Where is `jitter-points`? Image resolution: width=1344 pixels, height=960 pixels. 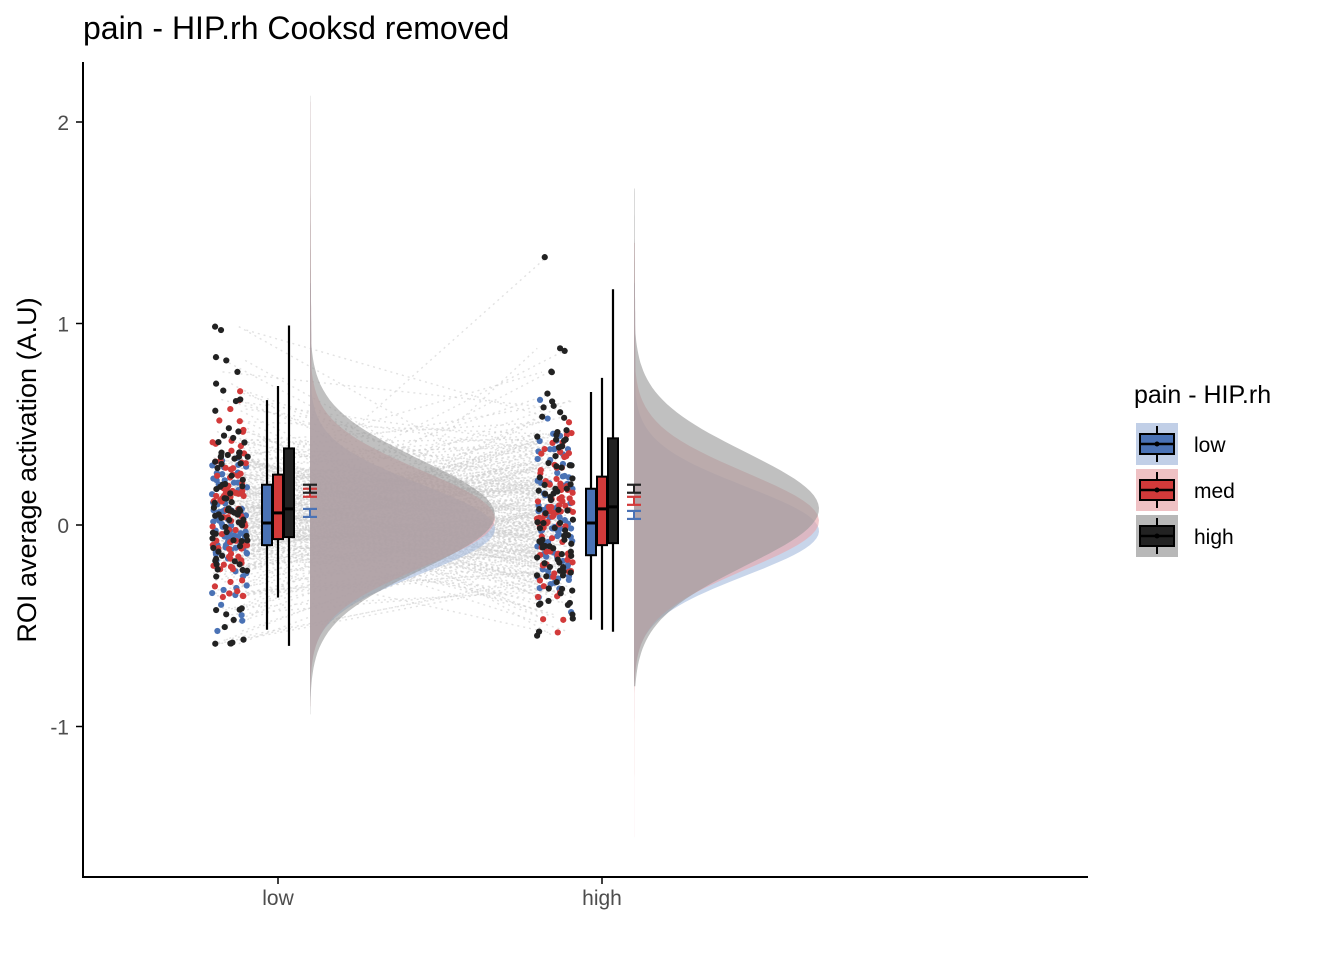 jitter-points is located at coordinates (392, 450).